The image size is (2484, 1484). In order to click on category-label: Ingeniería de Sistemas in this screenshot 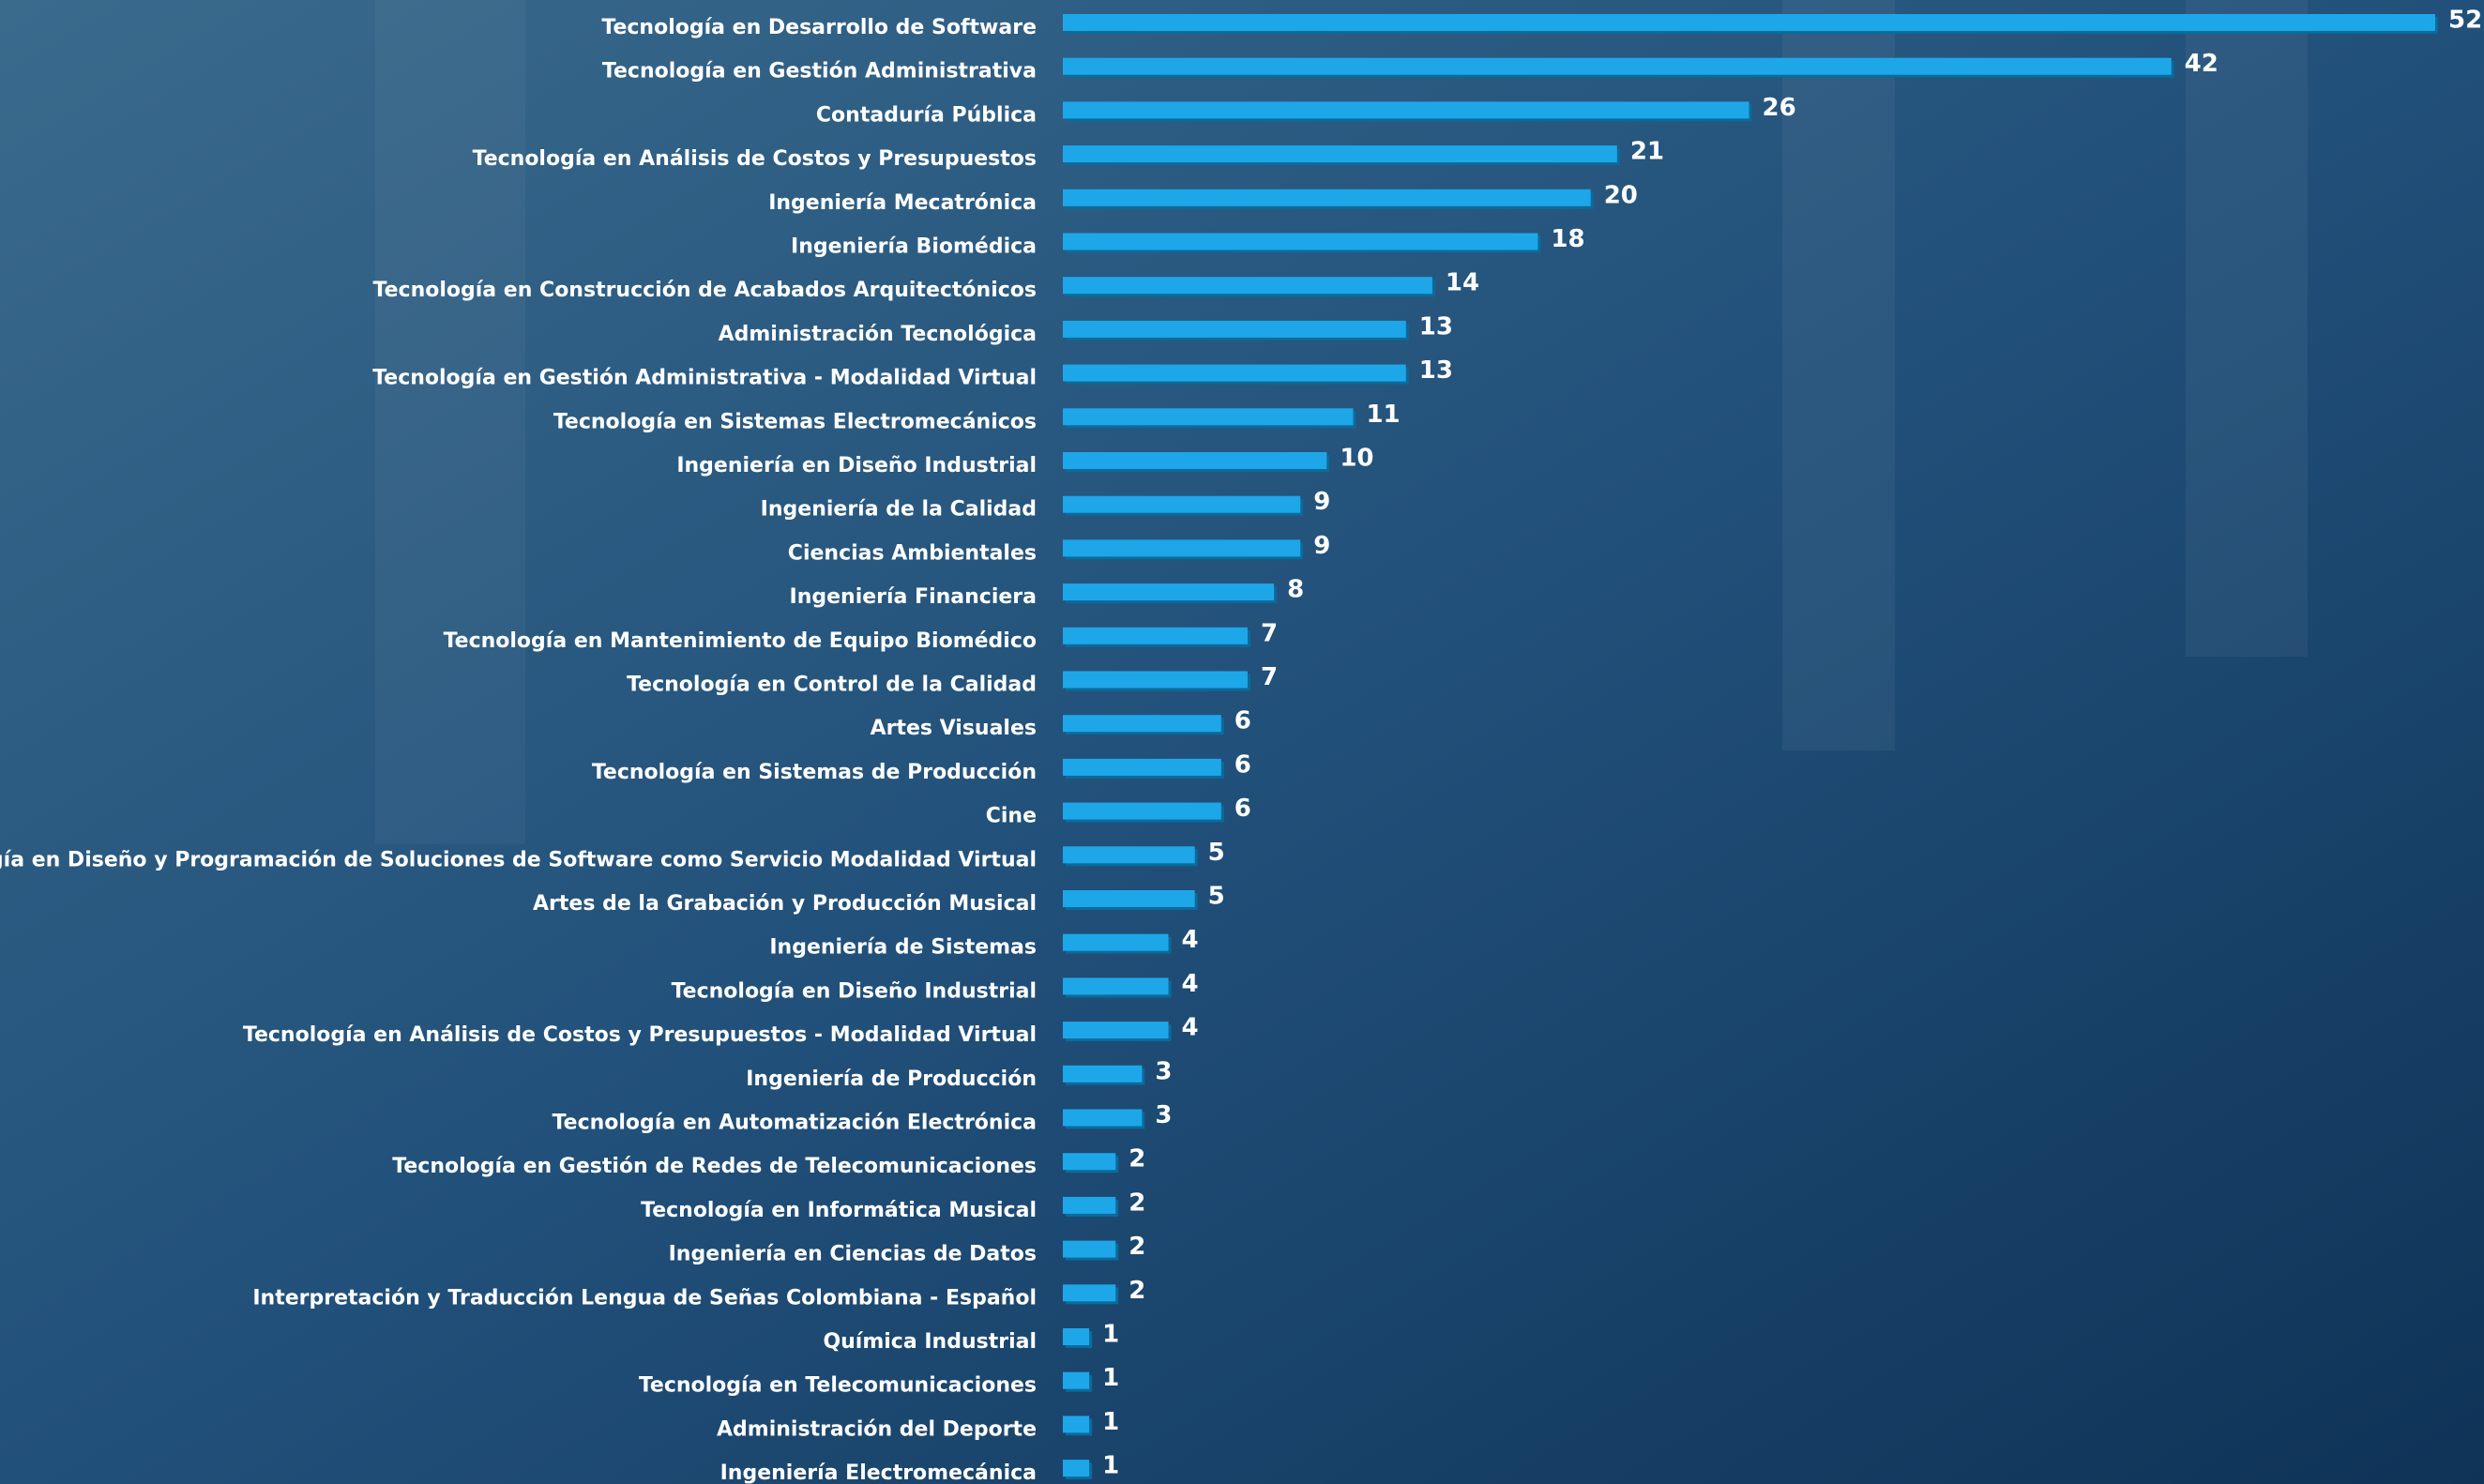, I will do `click(903, 948)`.